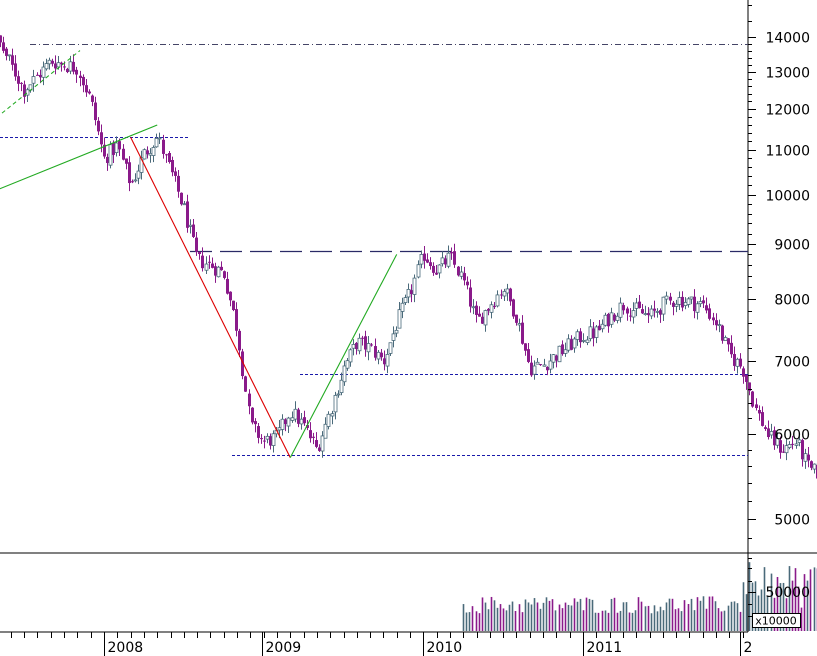 This screenshot has width=817, height=656. I want to click on price-tick-label: 13000, so click(787, 74).